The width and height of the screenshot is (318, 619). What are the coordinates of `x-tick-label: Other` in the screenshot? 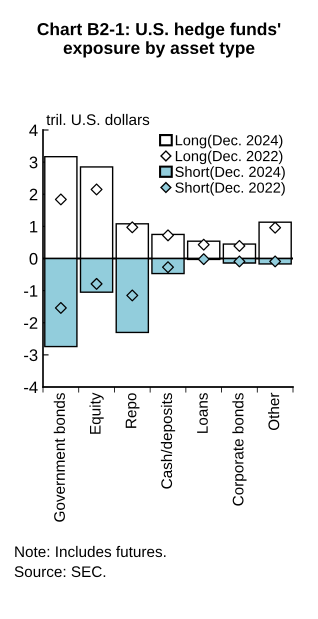 It's located at (274, 411).